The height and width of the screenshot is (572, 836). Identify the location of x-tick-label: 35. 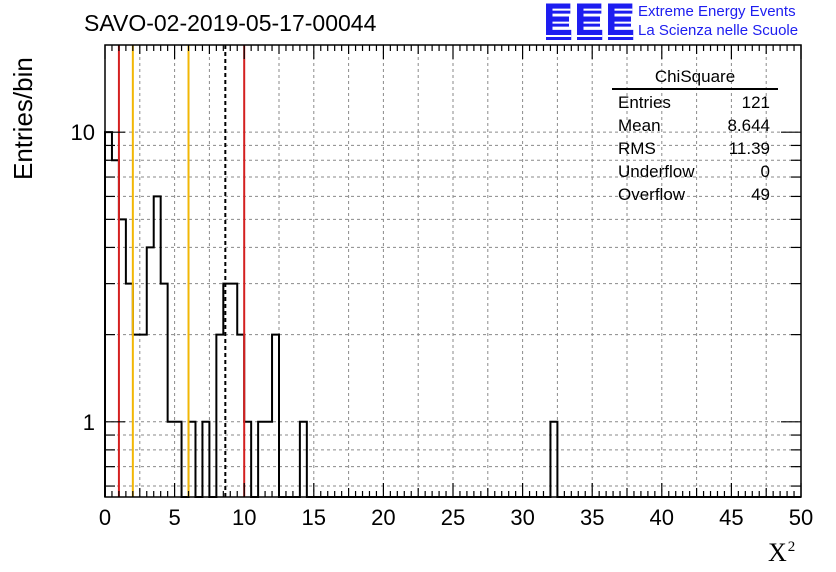
(592, 517).